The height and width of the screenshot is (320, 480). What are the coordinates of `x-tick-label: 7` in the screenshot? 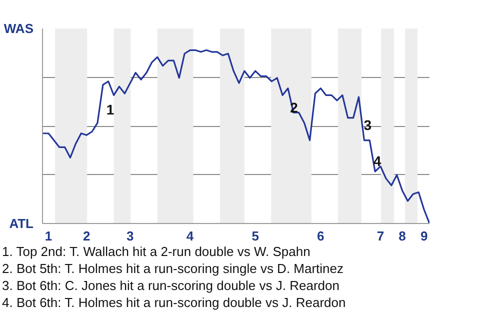 It's located at (380, 236).